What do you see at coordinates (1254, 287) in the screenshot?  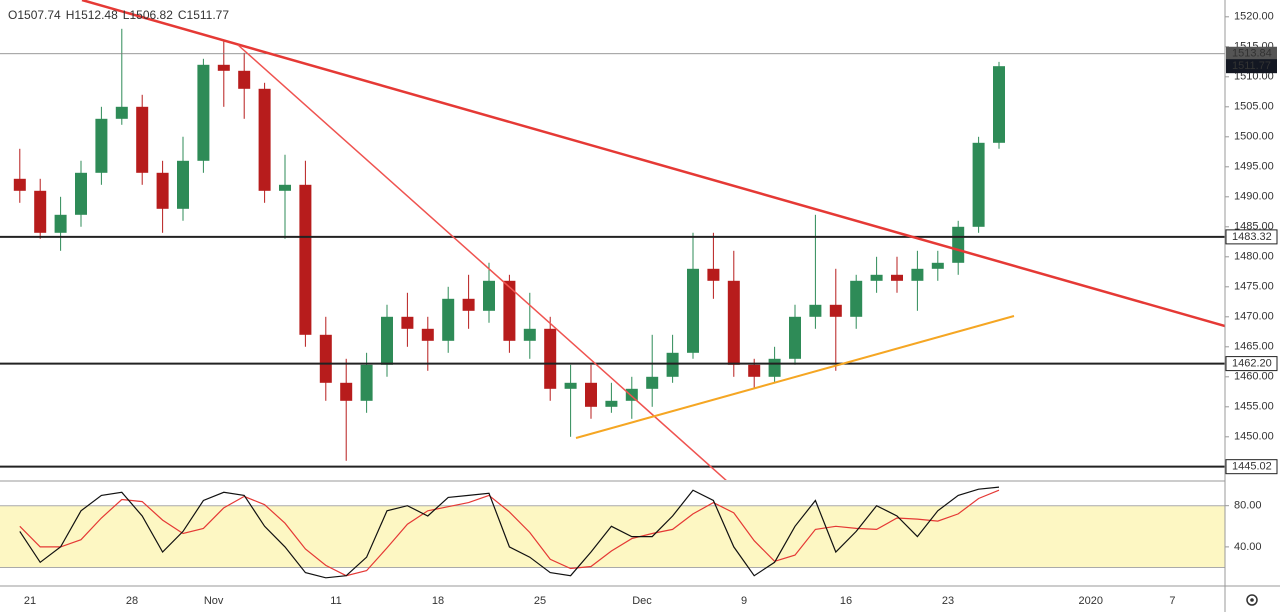 I see `y-tick-label: 1475.00` at bounding box center [1254, 287].